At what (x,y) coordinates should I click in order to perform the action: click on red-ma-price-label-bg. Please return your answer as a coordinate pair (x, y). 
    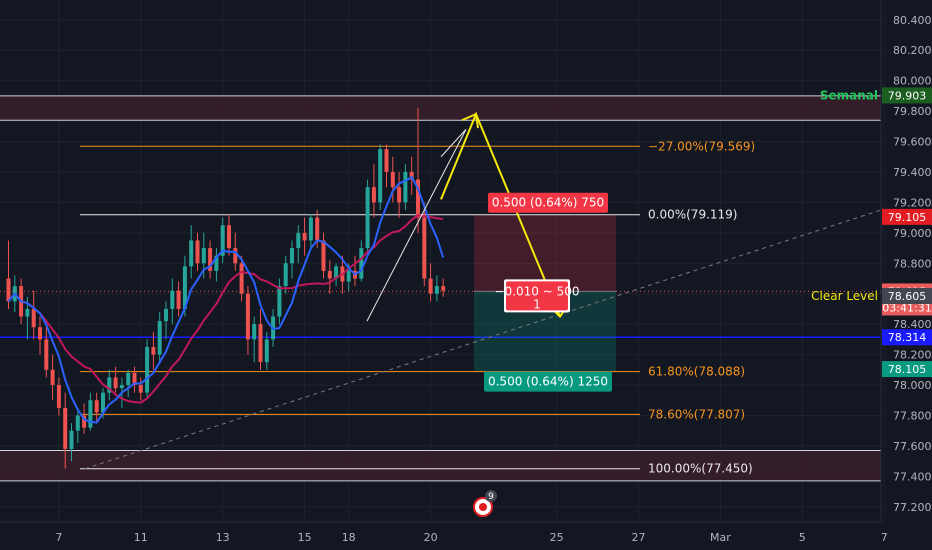
    Looking at the image, I should click on (907, 216).